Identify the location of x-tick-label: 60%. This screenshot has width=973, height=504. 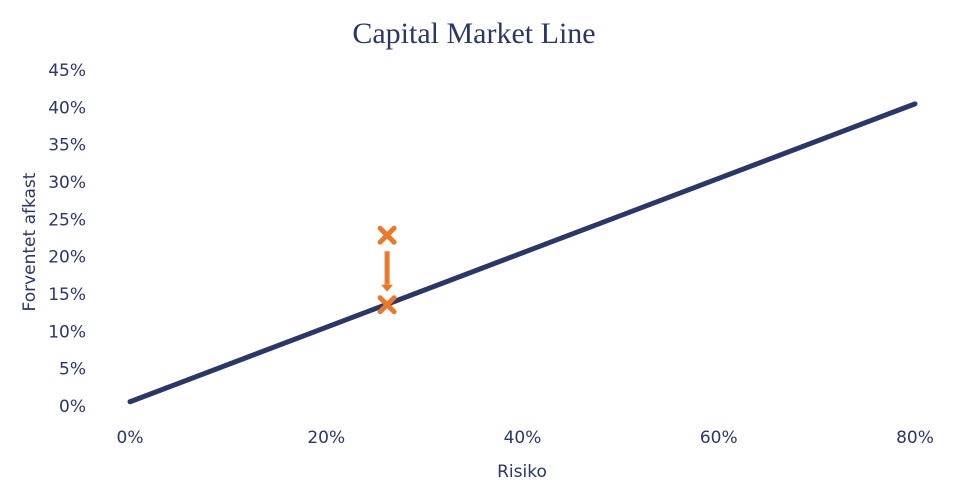
(719, 438).